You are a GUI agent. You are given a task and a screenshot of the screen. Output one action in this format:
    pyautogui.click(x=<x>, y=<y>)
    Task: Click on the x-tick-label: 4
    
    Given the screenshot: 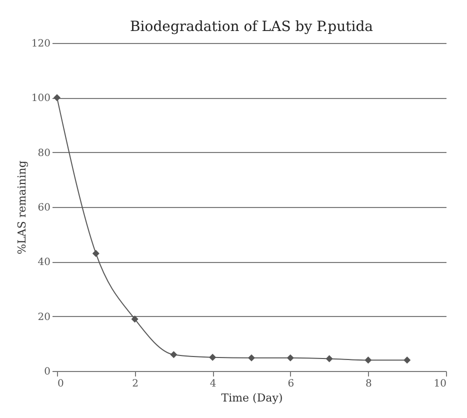 What is the action you would take?
    pyautogui.click(x=213, y=384)
    